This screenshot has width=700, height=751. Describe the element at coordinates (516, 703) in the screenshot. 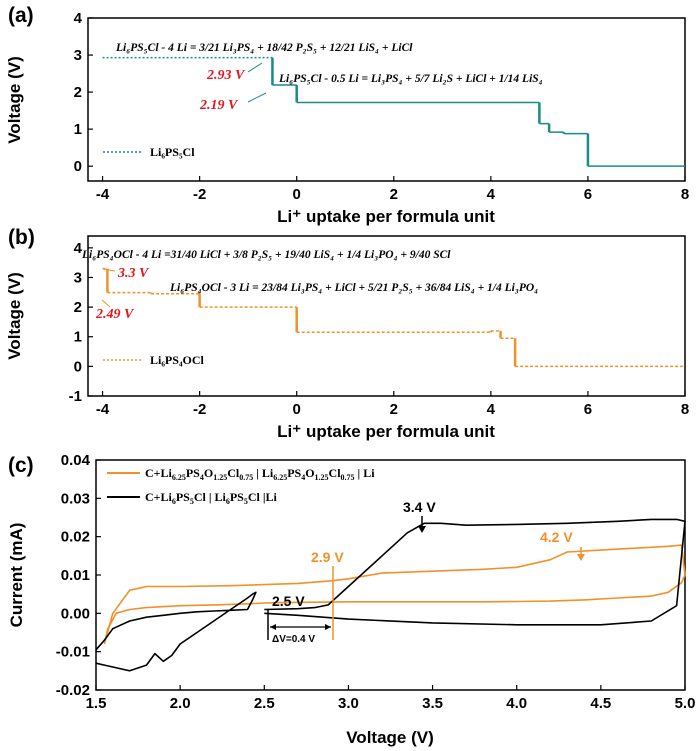

I see `panel-c-xtick-label: 4.0` at that location.